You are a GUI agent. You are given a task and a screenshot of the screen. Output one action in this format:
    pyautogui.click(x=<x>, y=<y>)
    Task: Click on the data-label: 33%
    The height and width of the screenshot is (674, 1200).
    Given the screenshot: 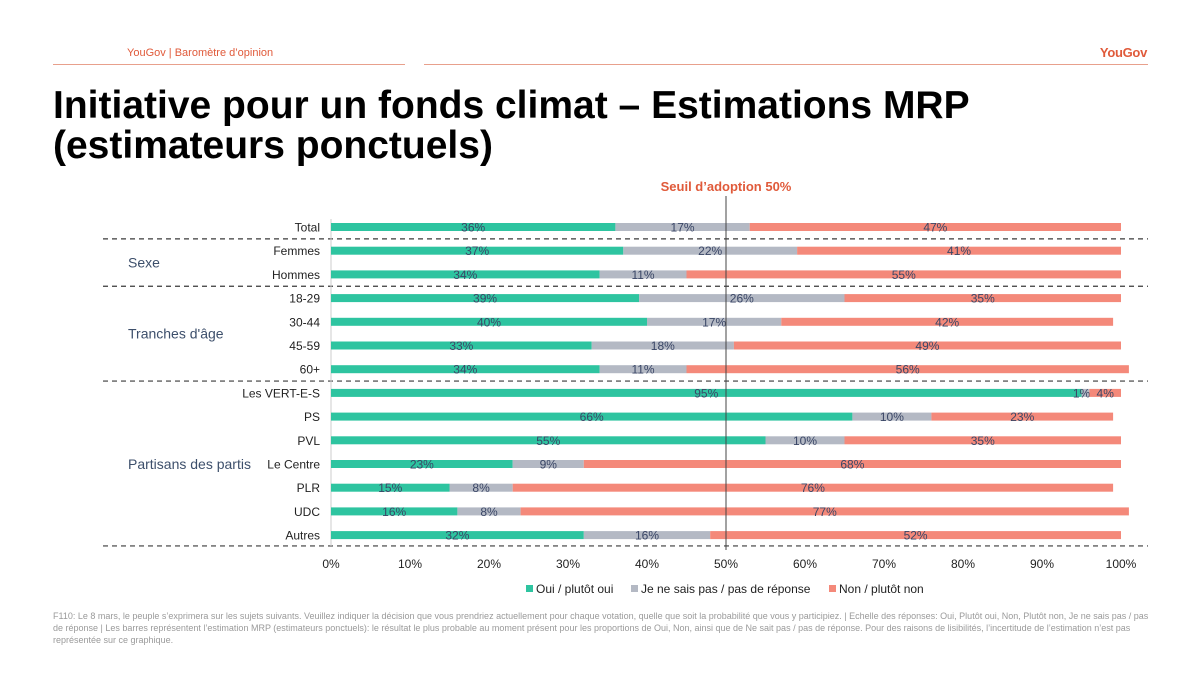 What is the action you would take?
    pyautogui.click(x=461, y=346)
    